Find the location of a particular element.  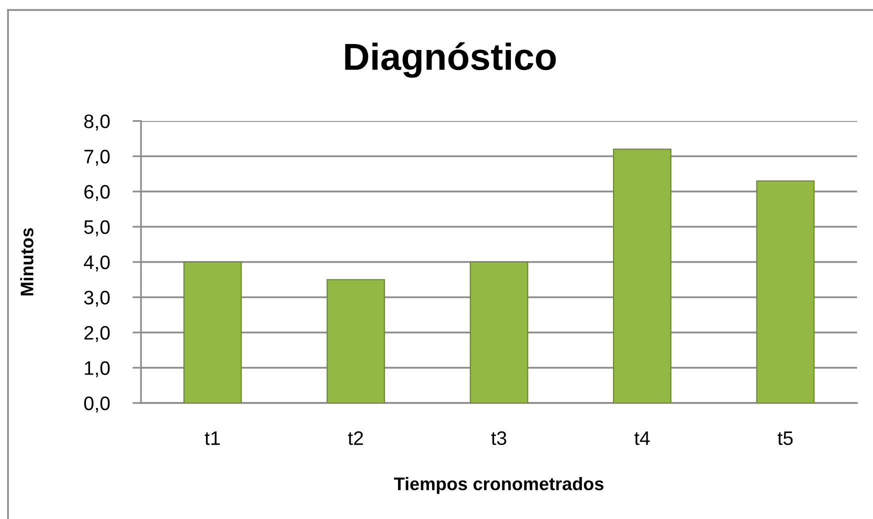

y-tick-label: 3,0 is located at coordinates (97, 298).